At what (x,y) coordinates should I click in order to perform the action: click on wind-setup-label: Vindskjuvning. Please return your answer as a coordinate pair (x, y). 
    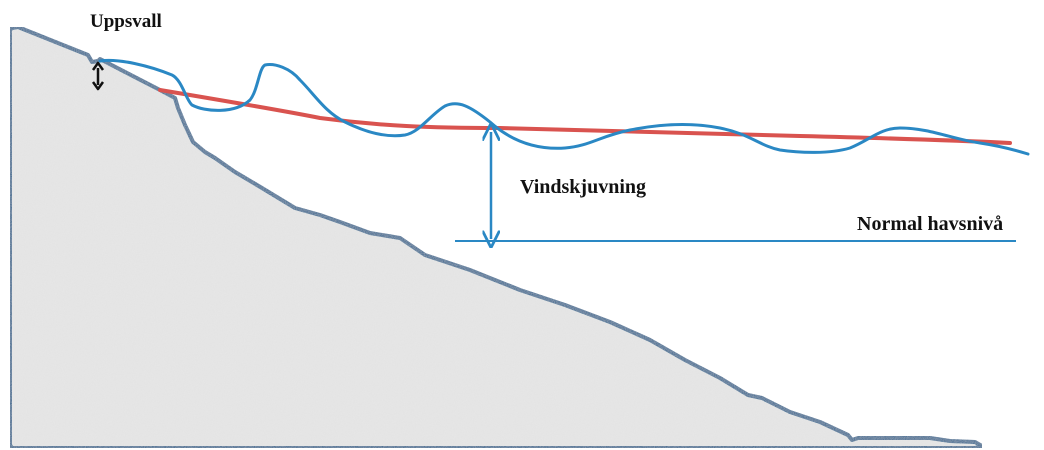
    Looking at the image, I should click on (583, 187).